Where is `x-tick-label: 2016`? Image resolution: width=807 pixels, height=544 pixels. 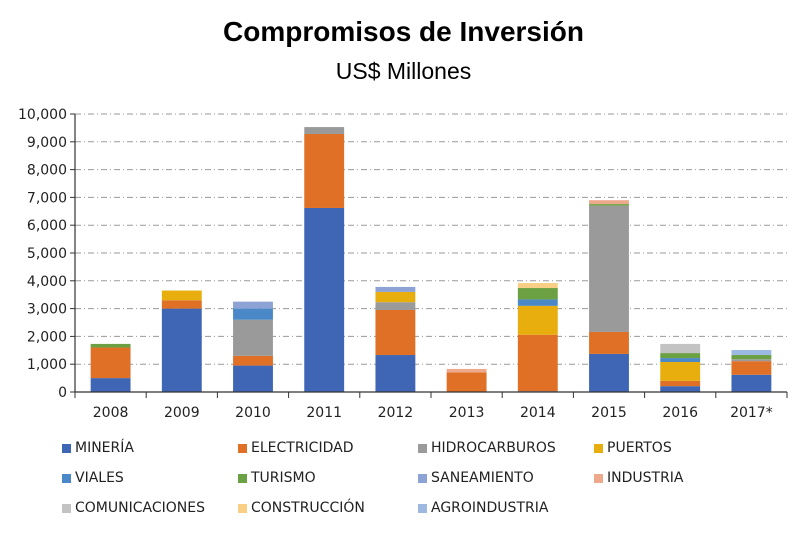
x-tick-label: 2016 is located at coordinates (680, 413).